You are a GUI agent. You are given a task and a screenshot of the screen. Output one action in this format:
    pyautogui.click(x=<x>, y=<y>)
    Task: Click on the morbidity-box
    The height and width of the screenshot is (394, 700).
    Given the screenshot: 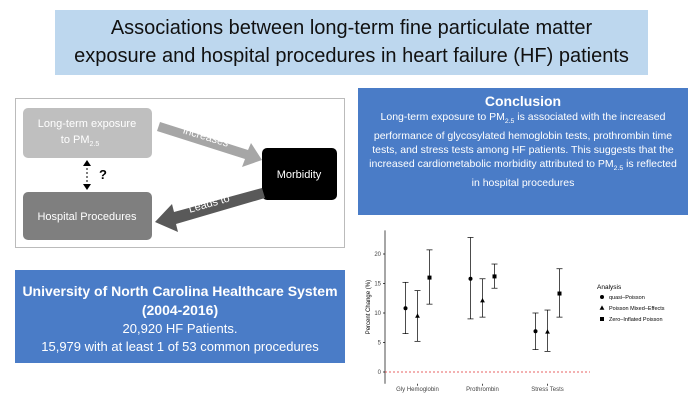 What is the action you would take?
    pyautogui.click(x=299, y=174)
    